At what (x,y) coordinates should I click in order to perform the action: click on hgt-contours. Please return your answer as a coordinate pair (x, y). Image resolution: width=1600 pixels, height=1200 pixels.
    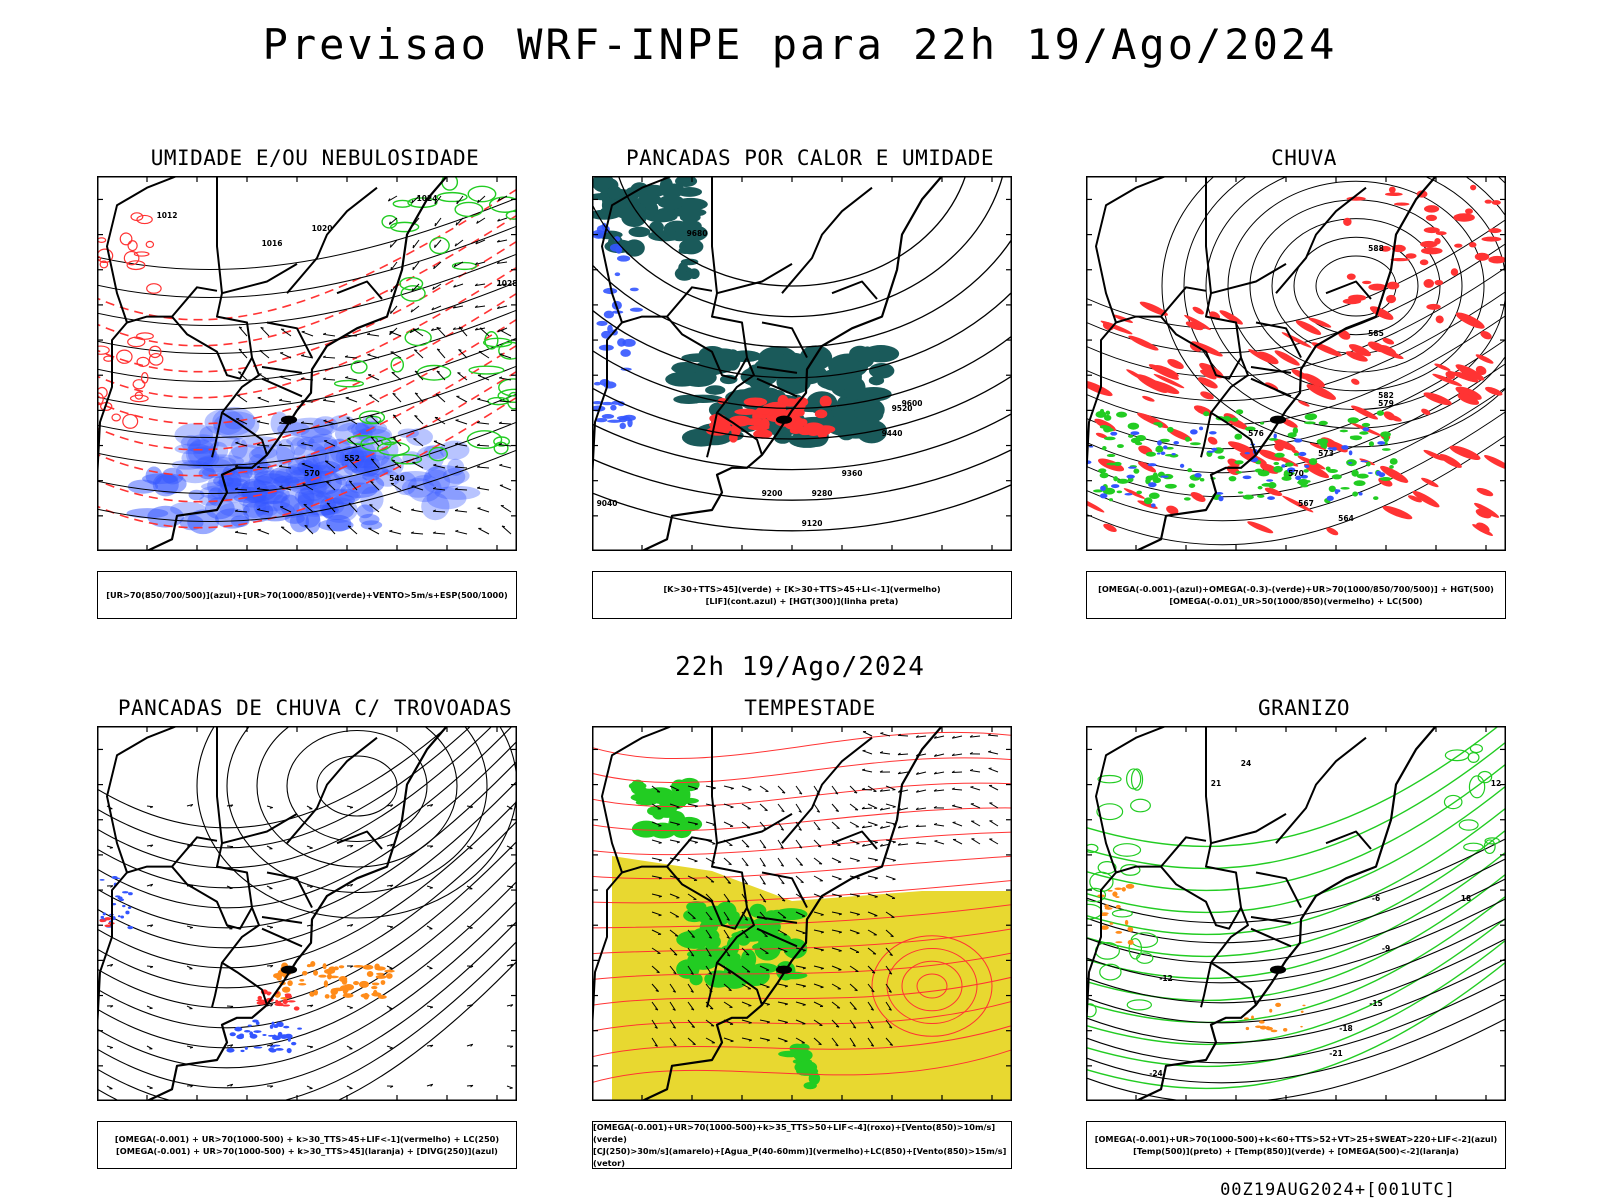
    Looking at the image, I should click on (802, 354).